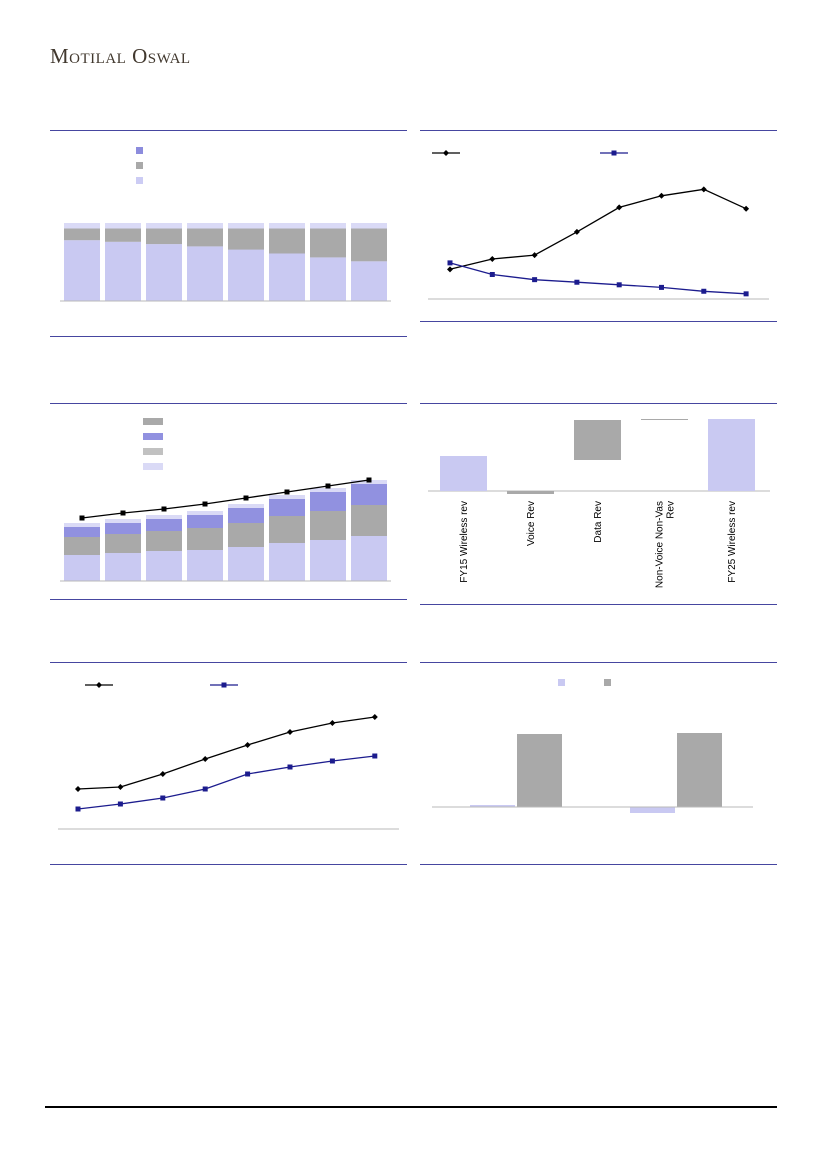 Image resolution: width=827 pixels, height=1169 pixels. I want to click on svg-text: FY15 Wireless rev, so click(464, 542).